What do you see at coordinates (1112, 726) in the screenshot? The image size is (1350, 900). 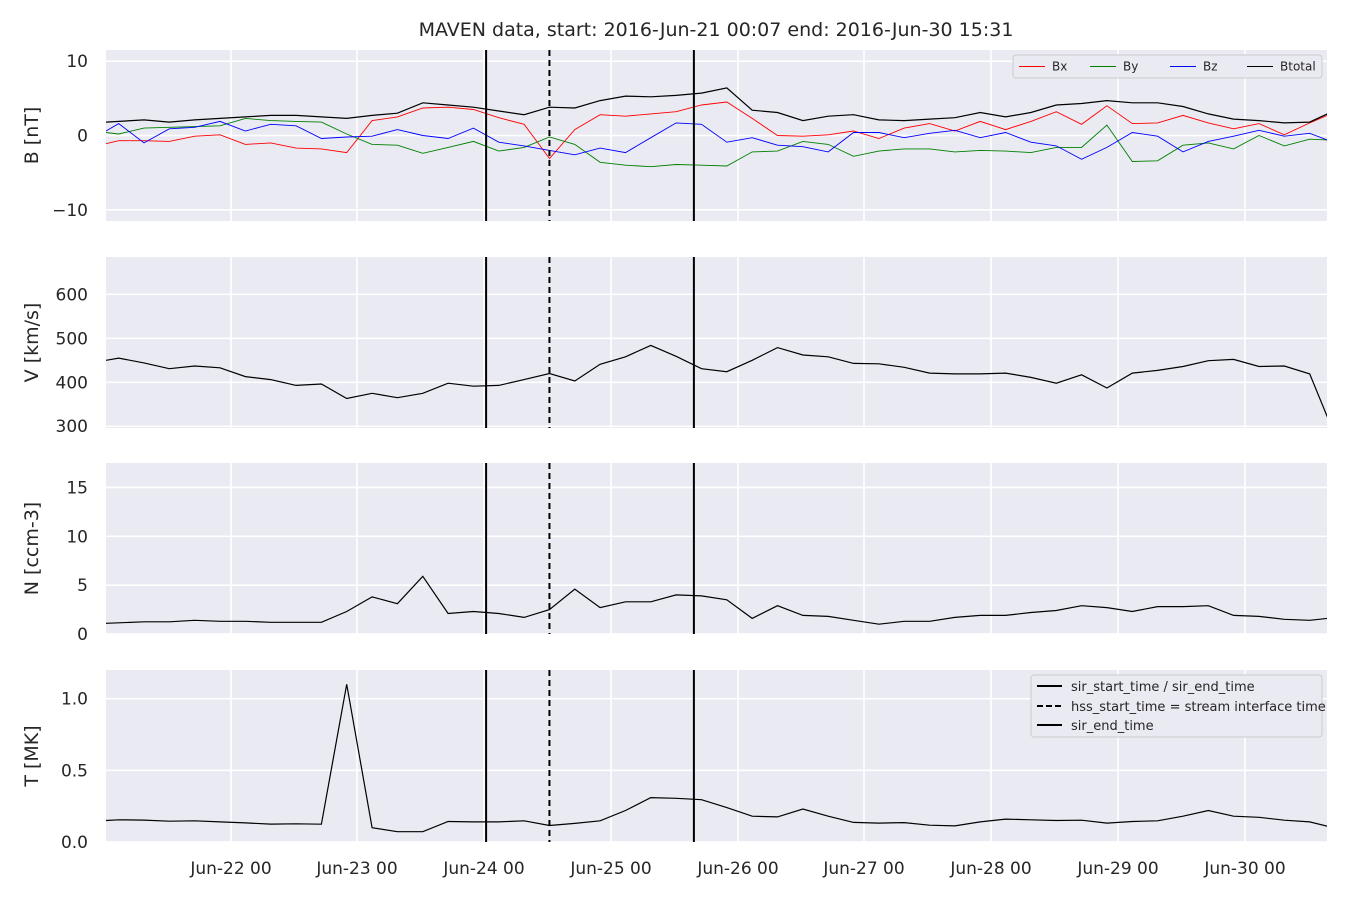 I see `legend-label-event: sir_end_time` at bounding box center [1112, 726].